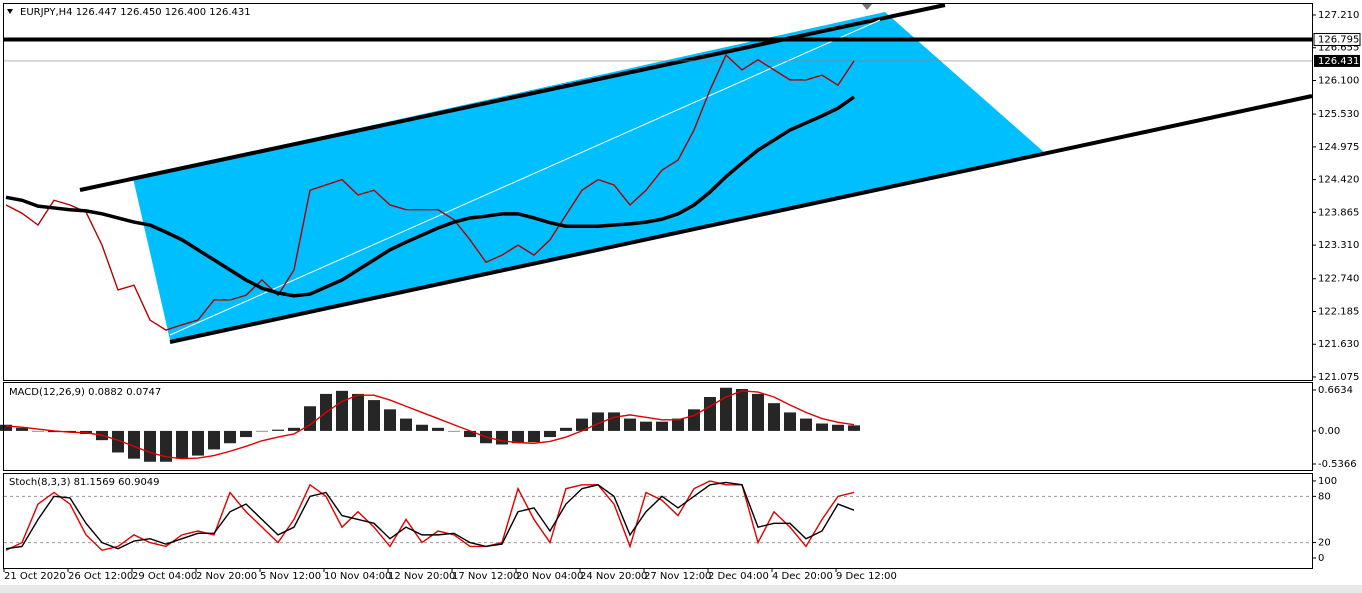 The image size is (1362, 593). What do you see at coordinates (1324, 496) in the screenshot?
I see `y-tick-label: 80` at bounding box center [1324, 496].